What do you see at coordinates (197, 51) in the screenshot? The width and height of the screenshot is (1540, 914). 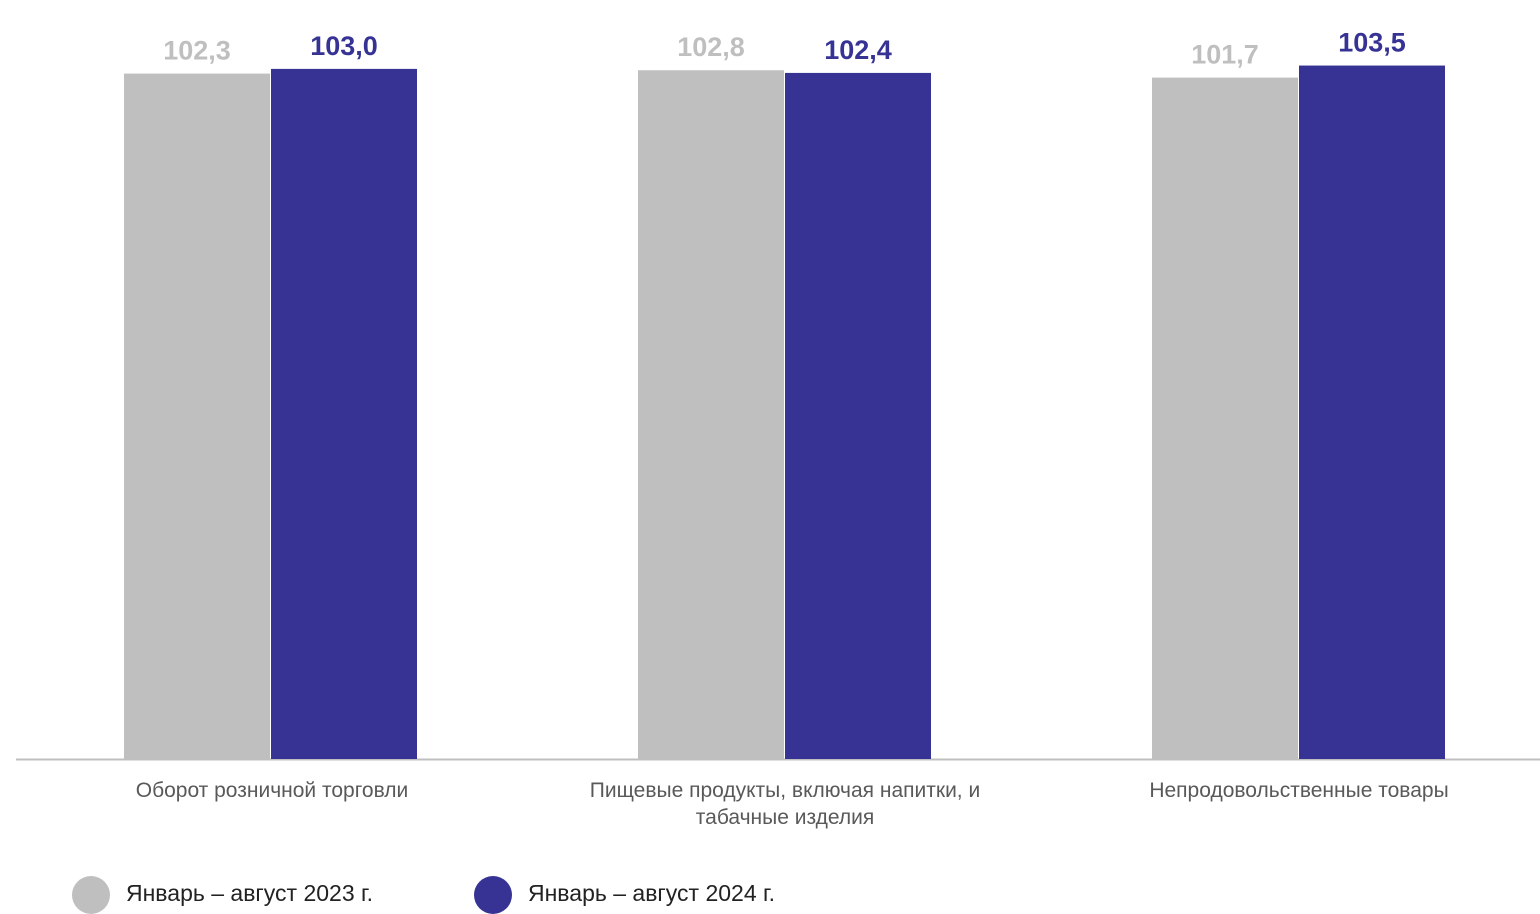 I see `data-label-series1-cat1: 102,3` at bounding box center [197, 51].